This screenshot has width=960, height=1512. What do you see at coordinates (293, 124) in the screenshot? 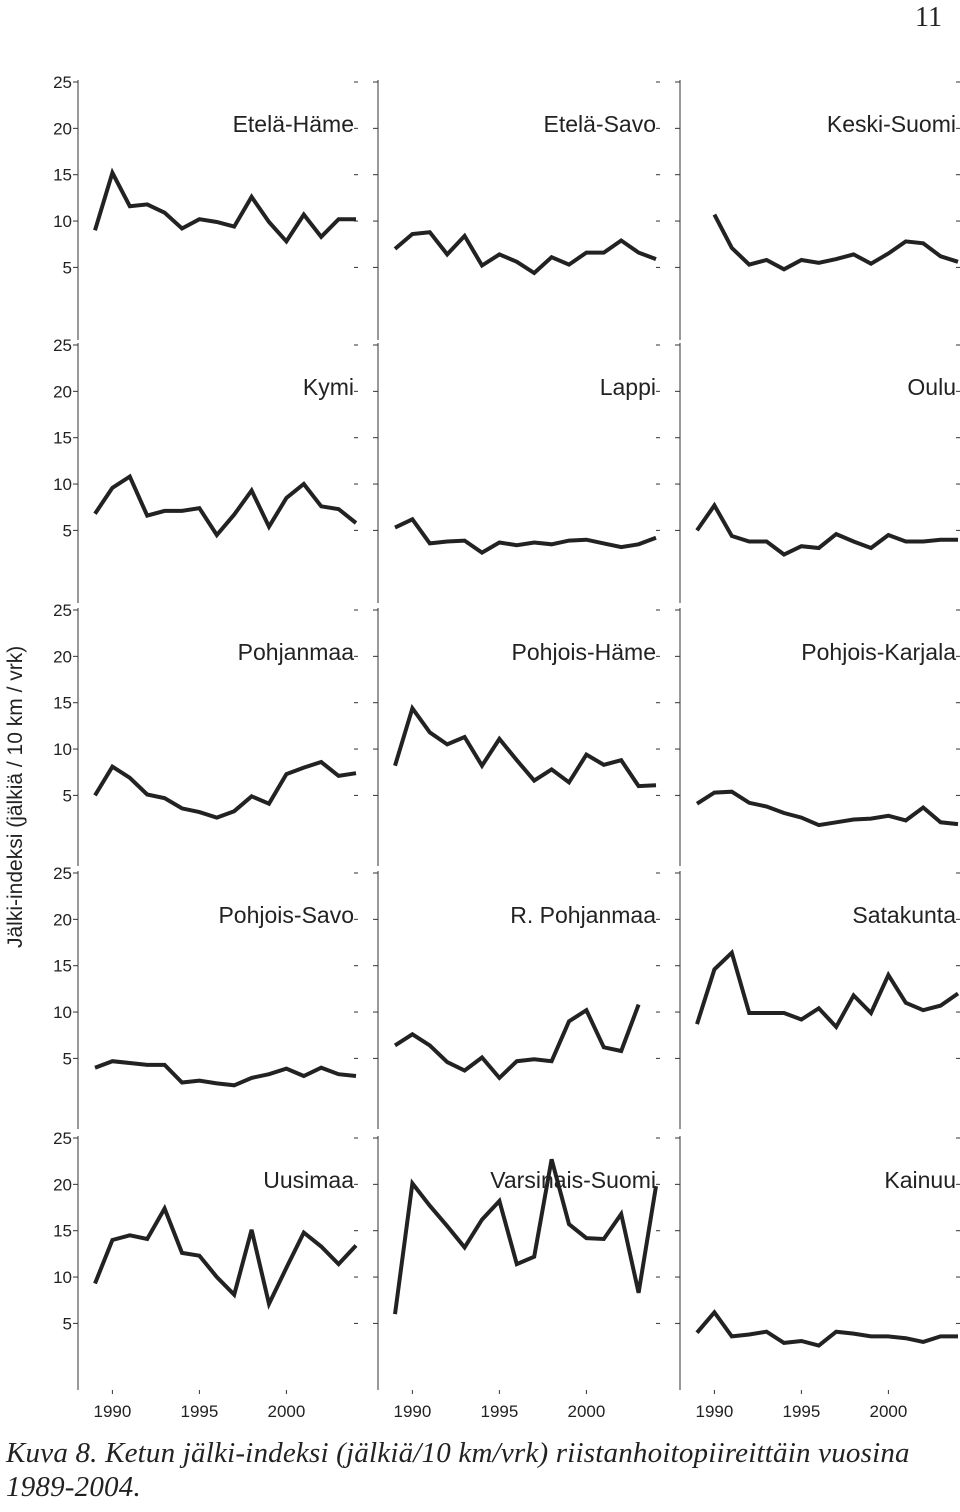
I see `panel-title: Etelä-Häme` at bounding box center [293, 124].